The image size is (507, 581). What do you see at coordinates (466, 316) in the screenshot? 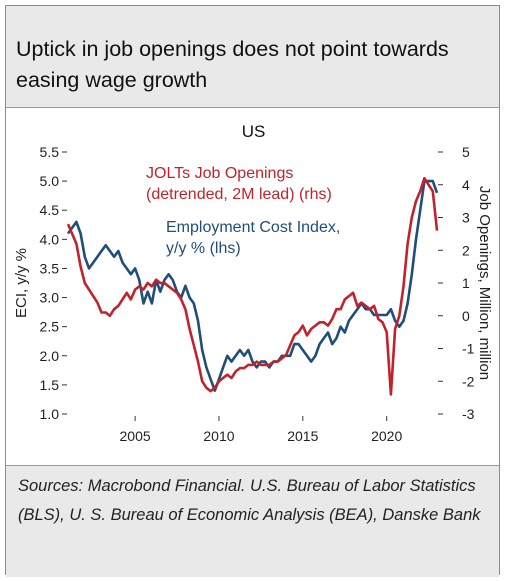
I see `y-right-tick-label: 0` at bounding box center [466, 316].